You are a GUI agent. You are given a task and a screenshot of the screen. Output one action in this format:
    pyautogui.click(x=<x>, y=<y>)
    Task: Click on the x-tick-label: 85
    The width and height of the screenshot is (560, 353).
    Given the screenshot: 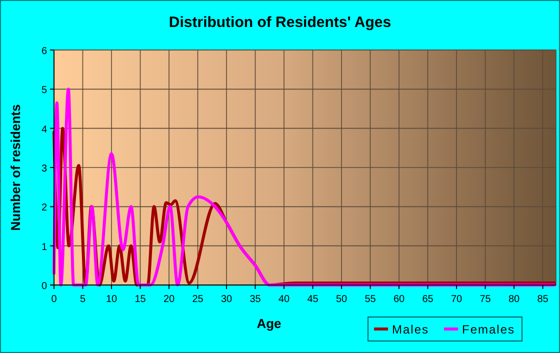 What is the action you would take?
    pyautogui.click(x=543, y=299)
    